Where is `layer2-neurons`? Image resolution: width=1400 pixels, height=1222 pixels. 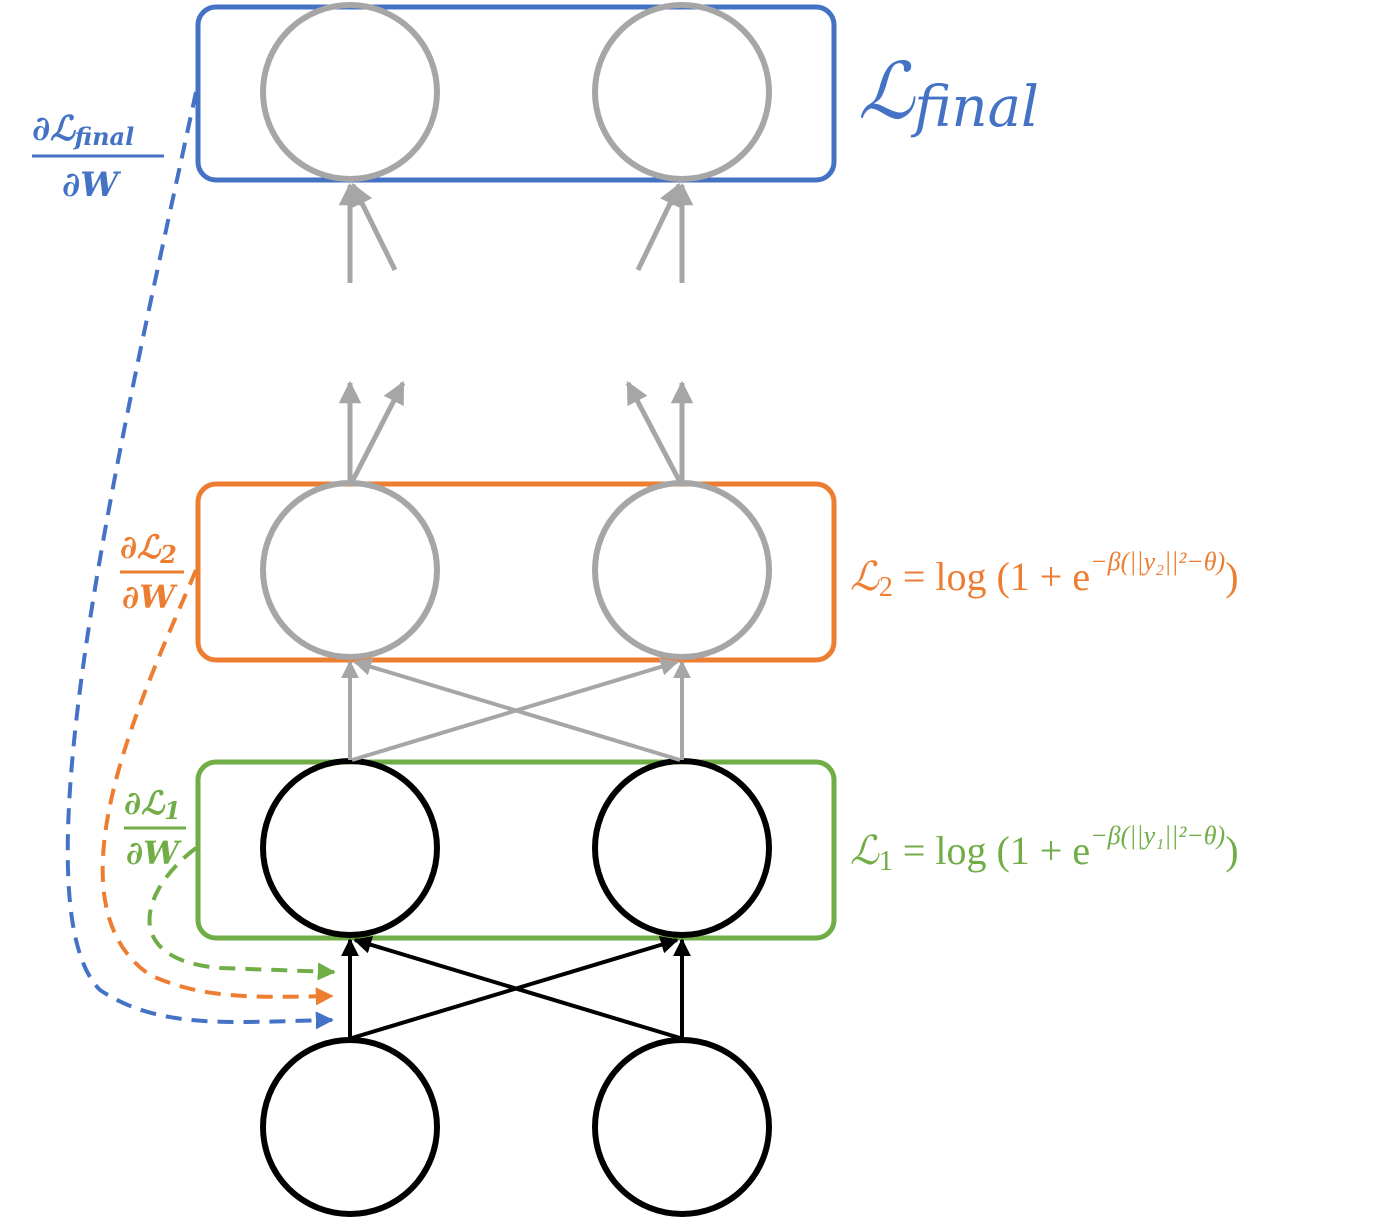
layer2-neurons is located at coordinates (516, 570).